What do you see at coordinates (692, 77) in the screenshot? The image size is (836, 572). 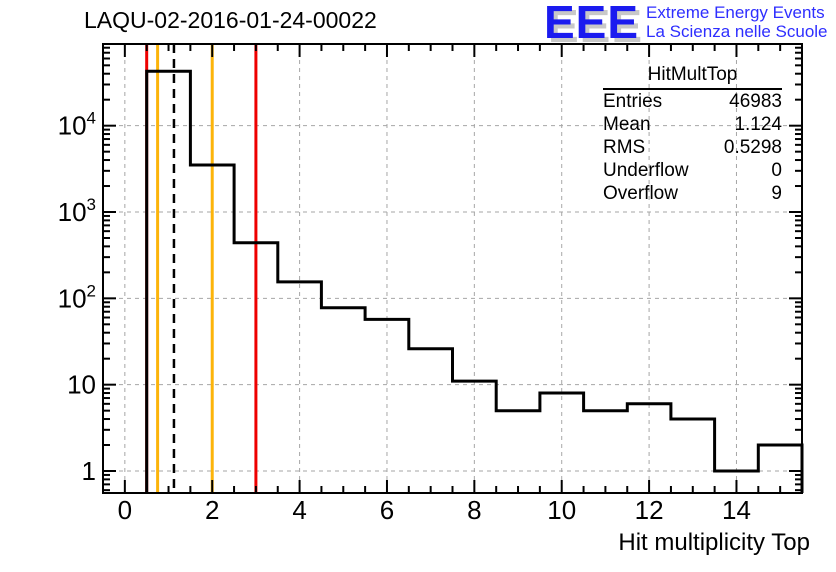 I see `stats-box-title: HitMultTop` at bounding box center [692, 77].